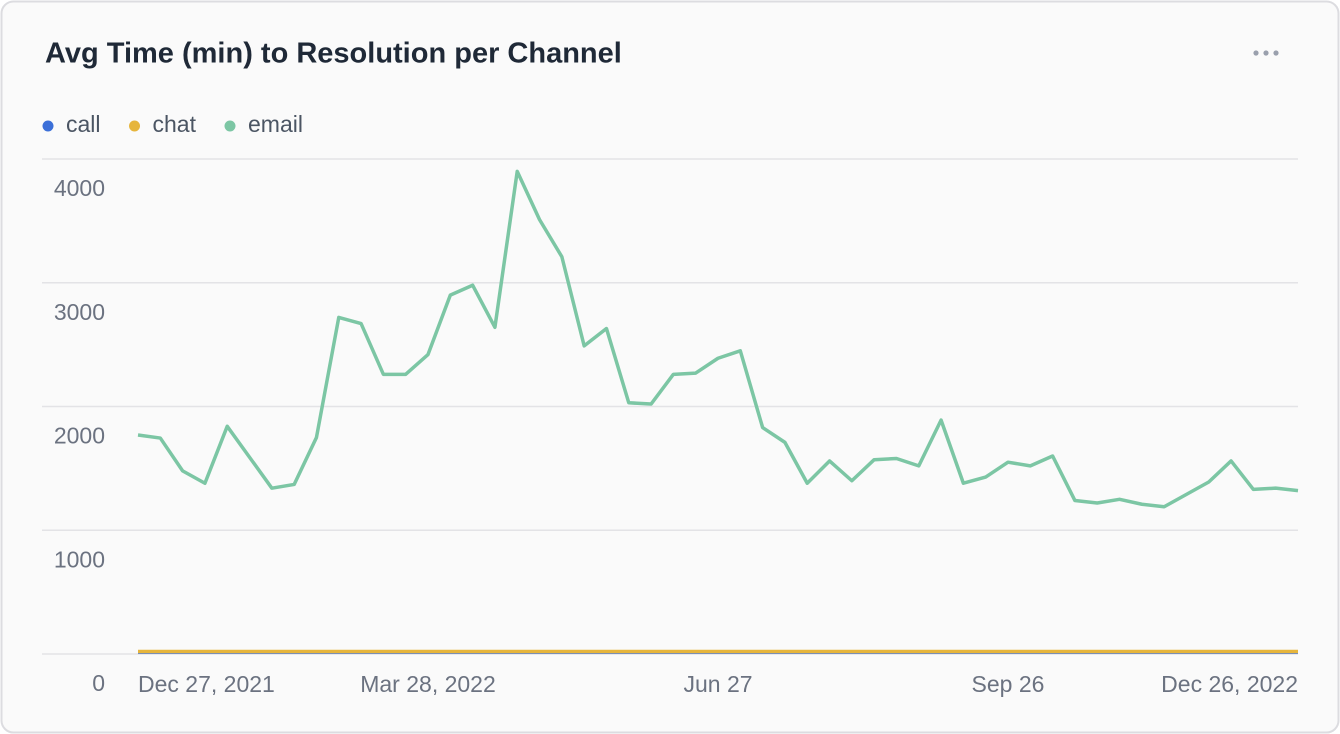 The width and height of the screenshot is (1340, 734). I want to click on more-menu, so click(1266, 53).